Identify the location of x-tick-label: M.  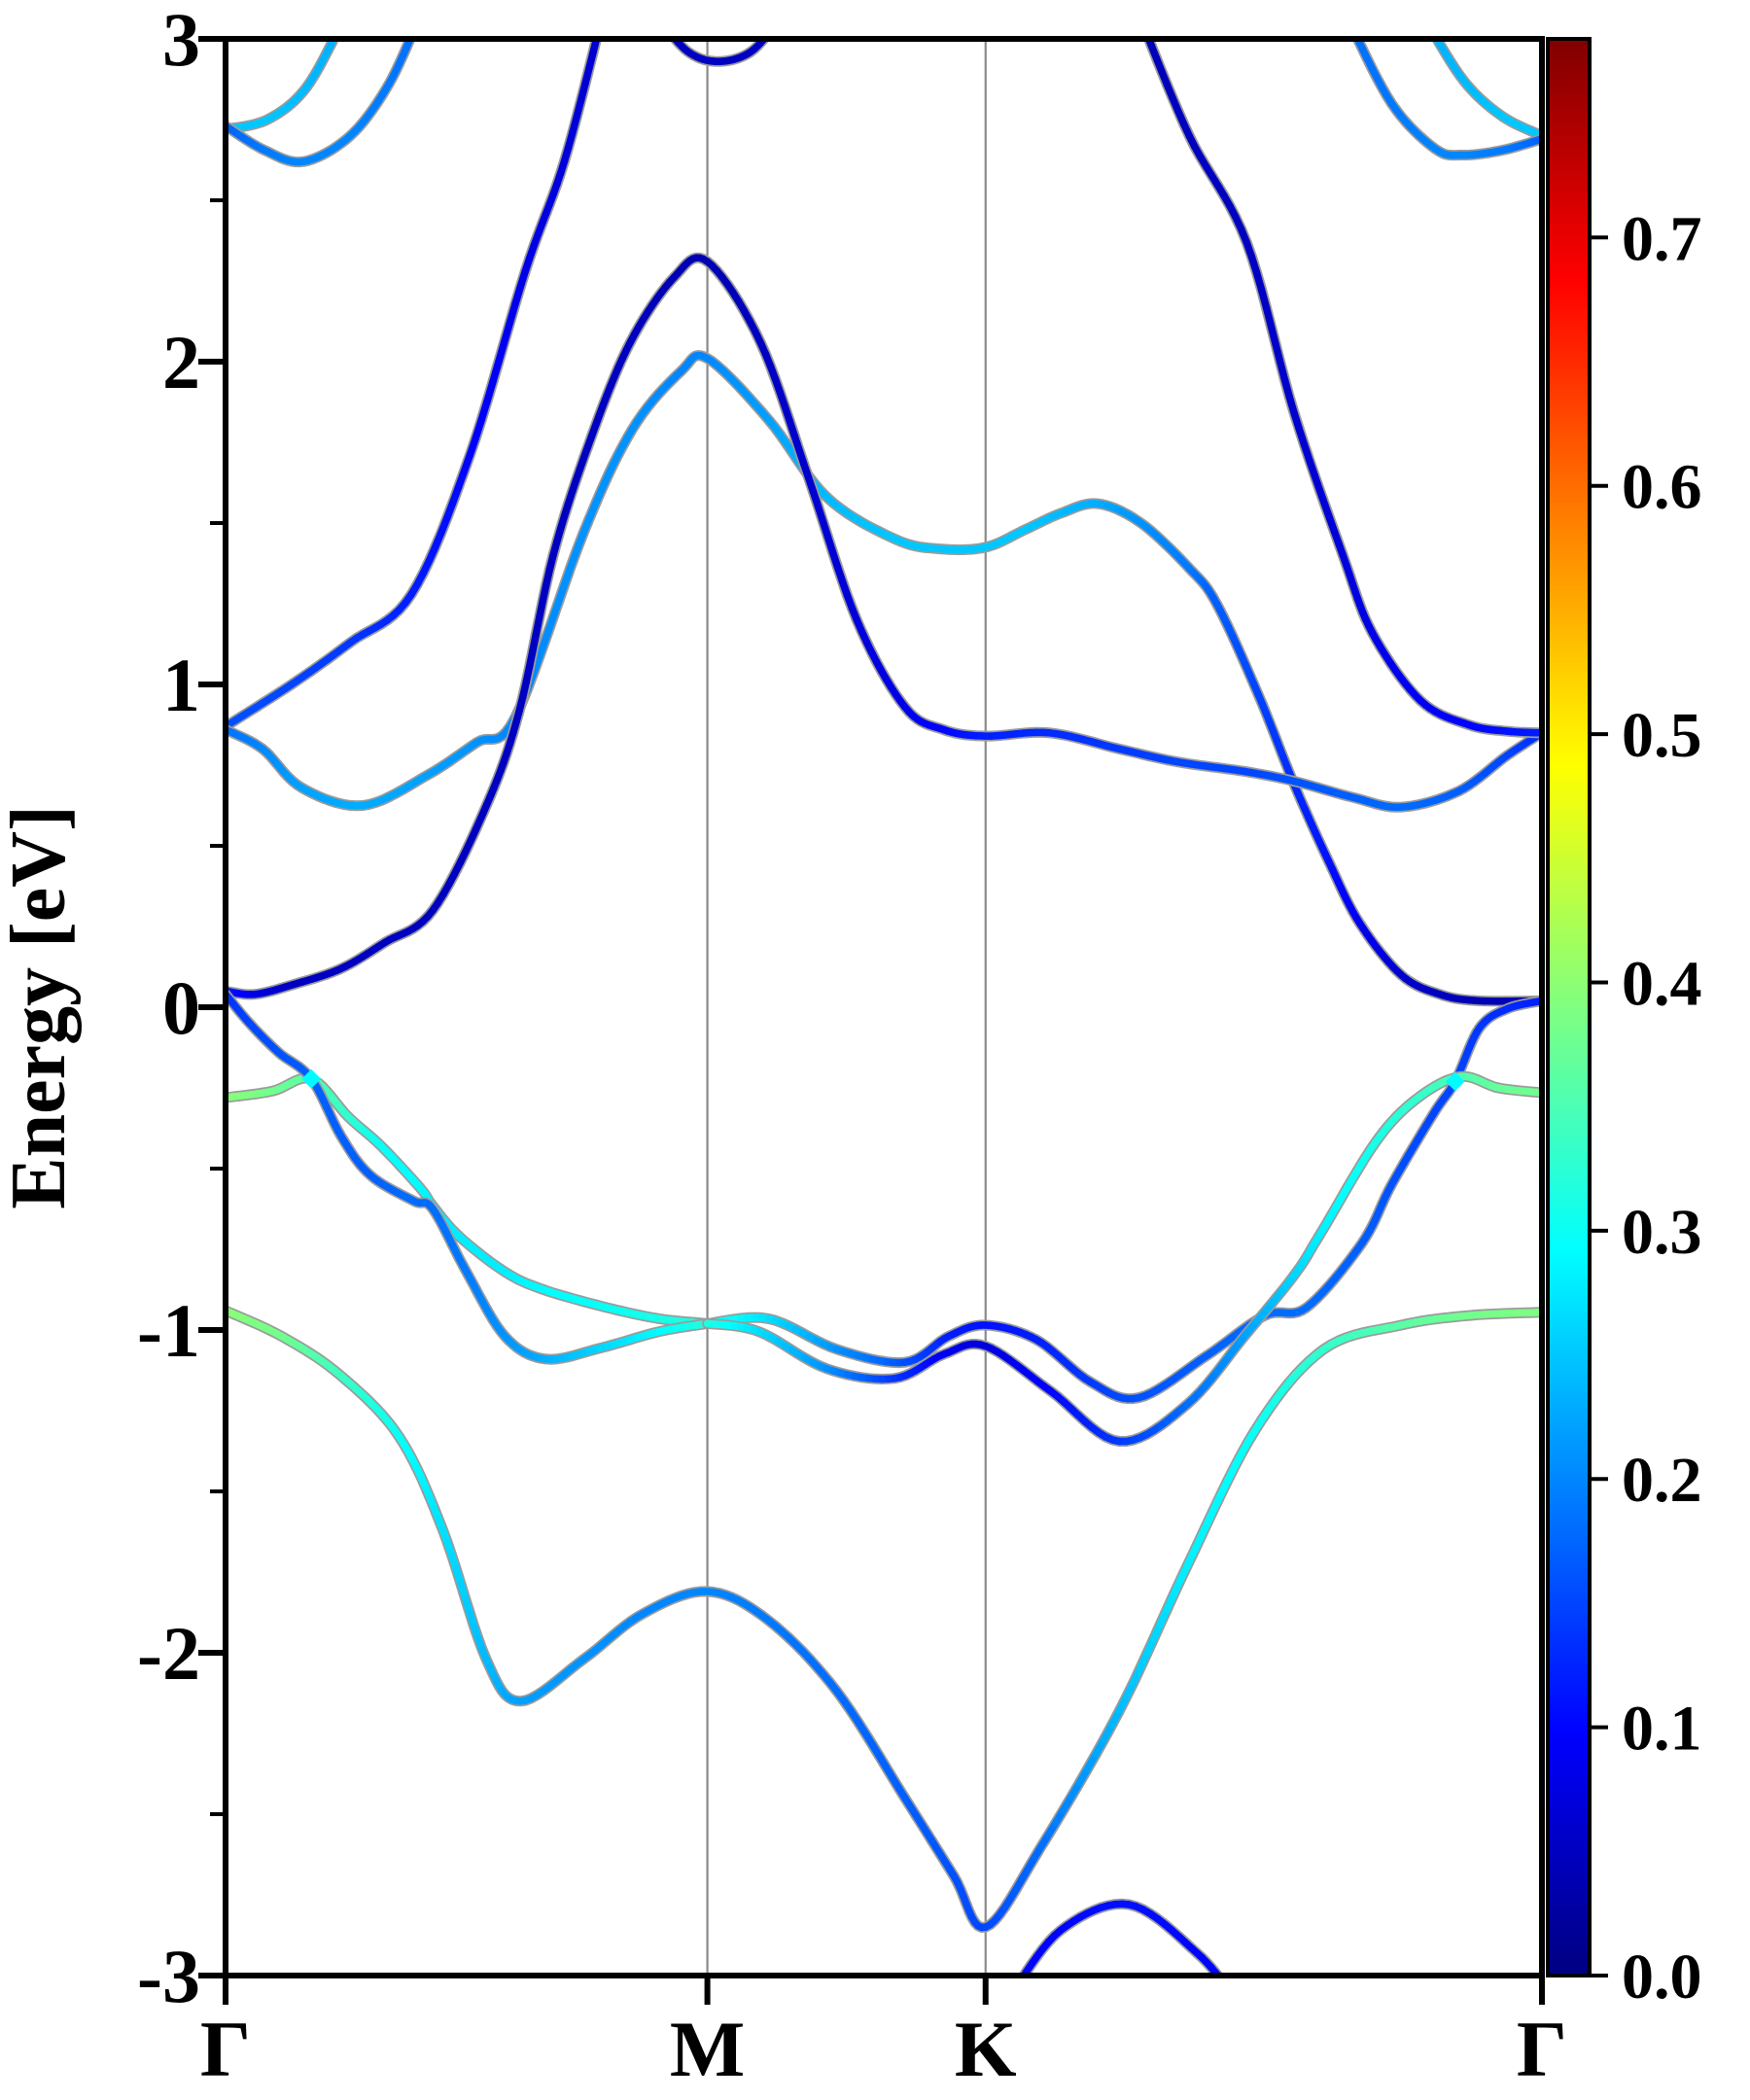
(707, 2049).